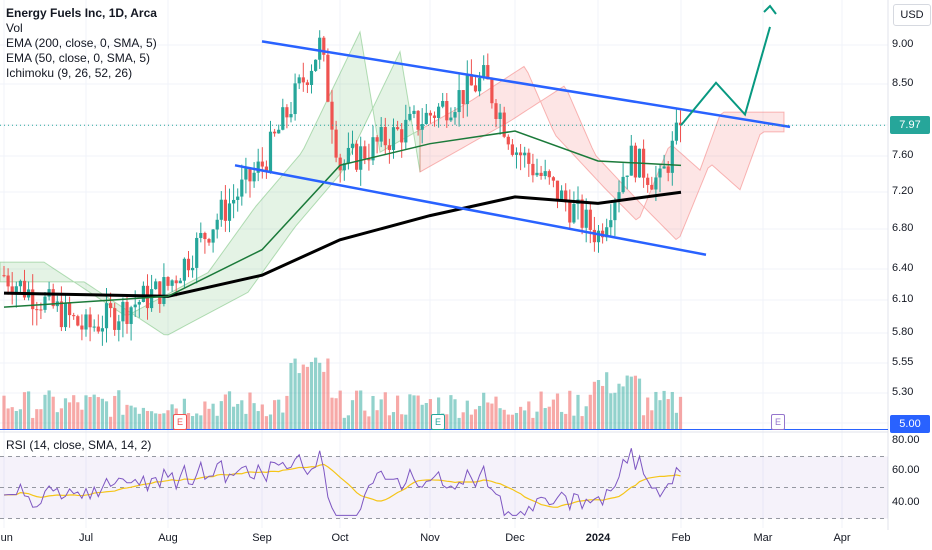 This screenshot has height=550, width=932. I want to click on time-tick-feb: Feb, so click(681, 538).